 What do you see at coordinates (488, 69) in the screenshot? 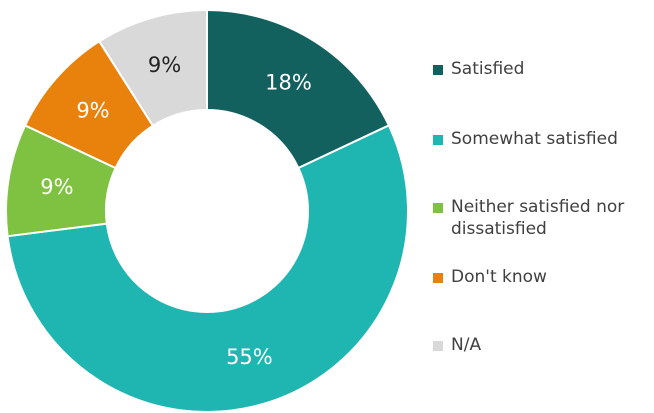
I see `legend-label: Satisfied` at bounding box center [488, 69].